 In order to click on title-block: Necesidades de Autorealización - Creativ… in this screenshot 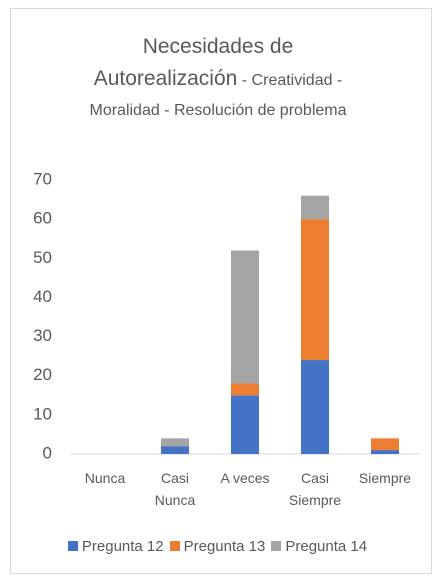, I will do `click(218, 79)`.